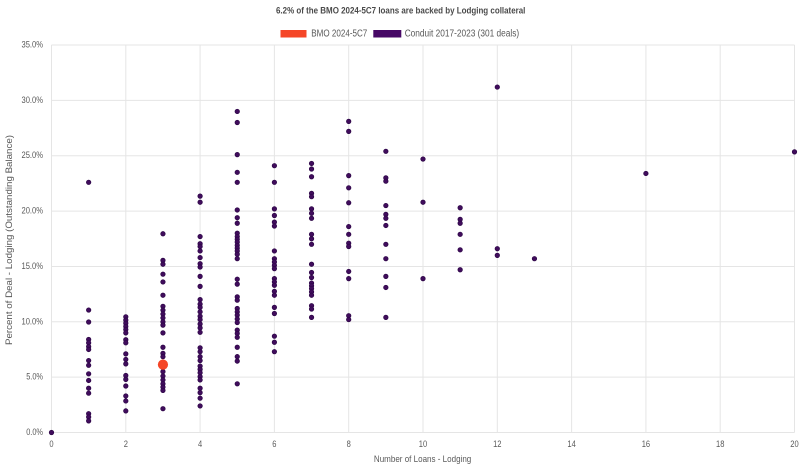  Describe the element at coordinates (794, 444) in the screenshot. I see `svg-text: 20` at that location.